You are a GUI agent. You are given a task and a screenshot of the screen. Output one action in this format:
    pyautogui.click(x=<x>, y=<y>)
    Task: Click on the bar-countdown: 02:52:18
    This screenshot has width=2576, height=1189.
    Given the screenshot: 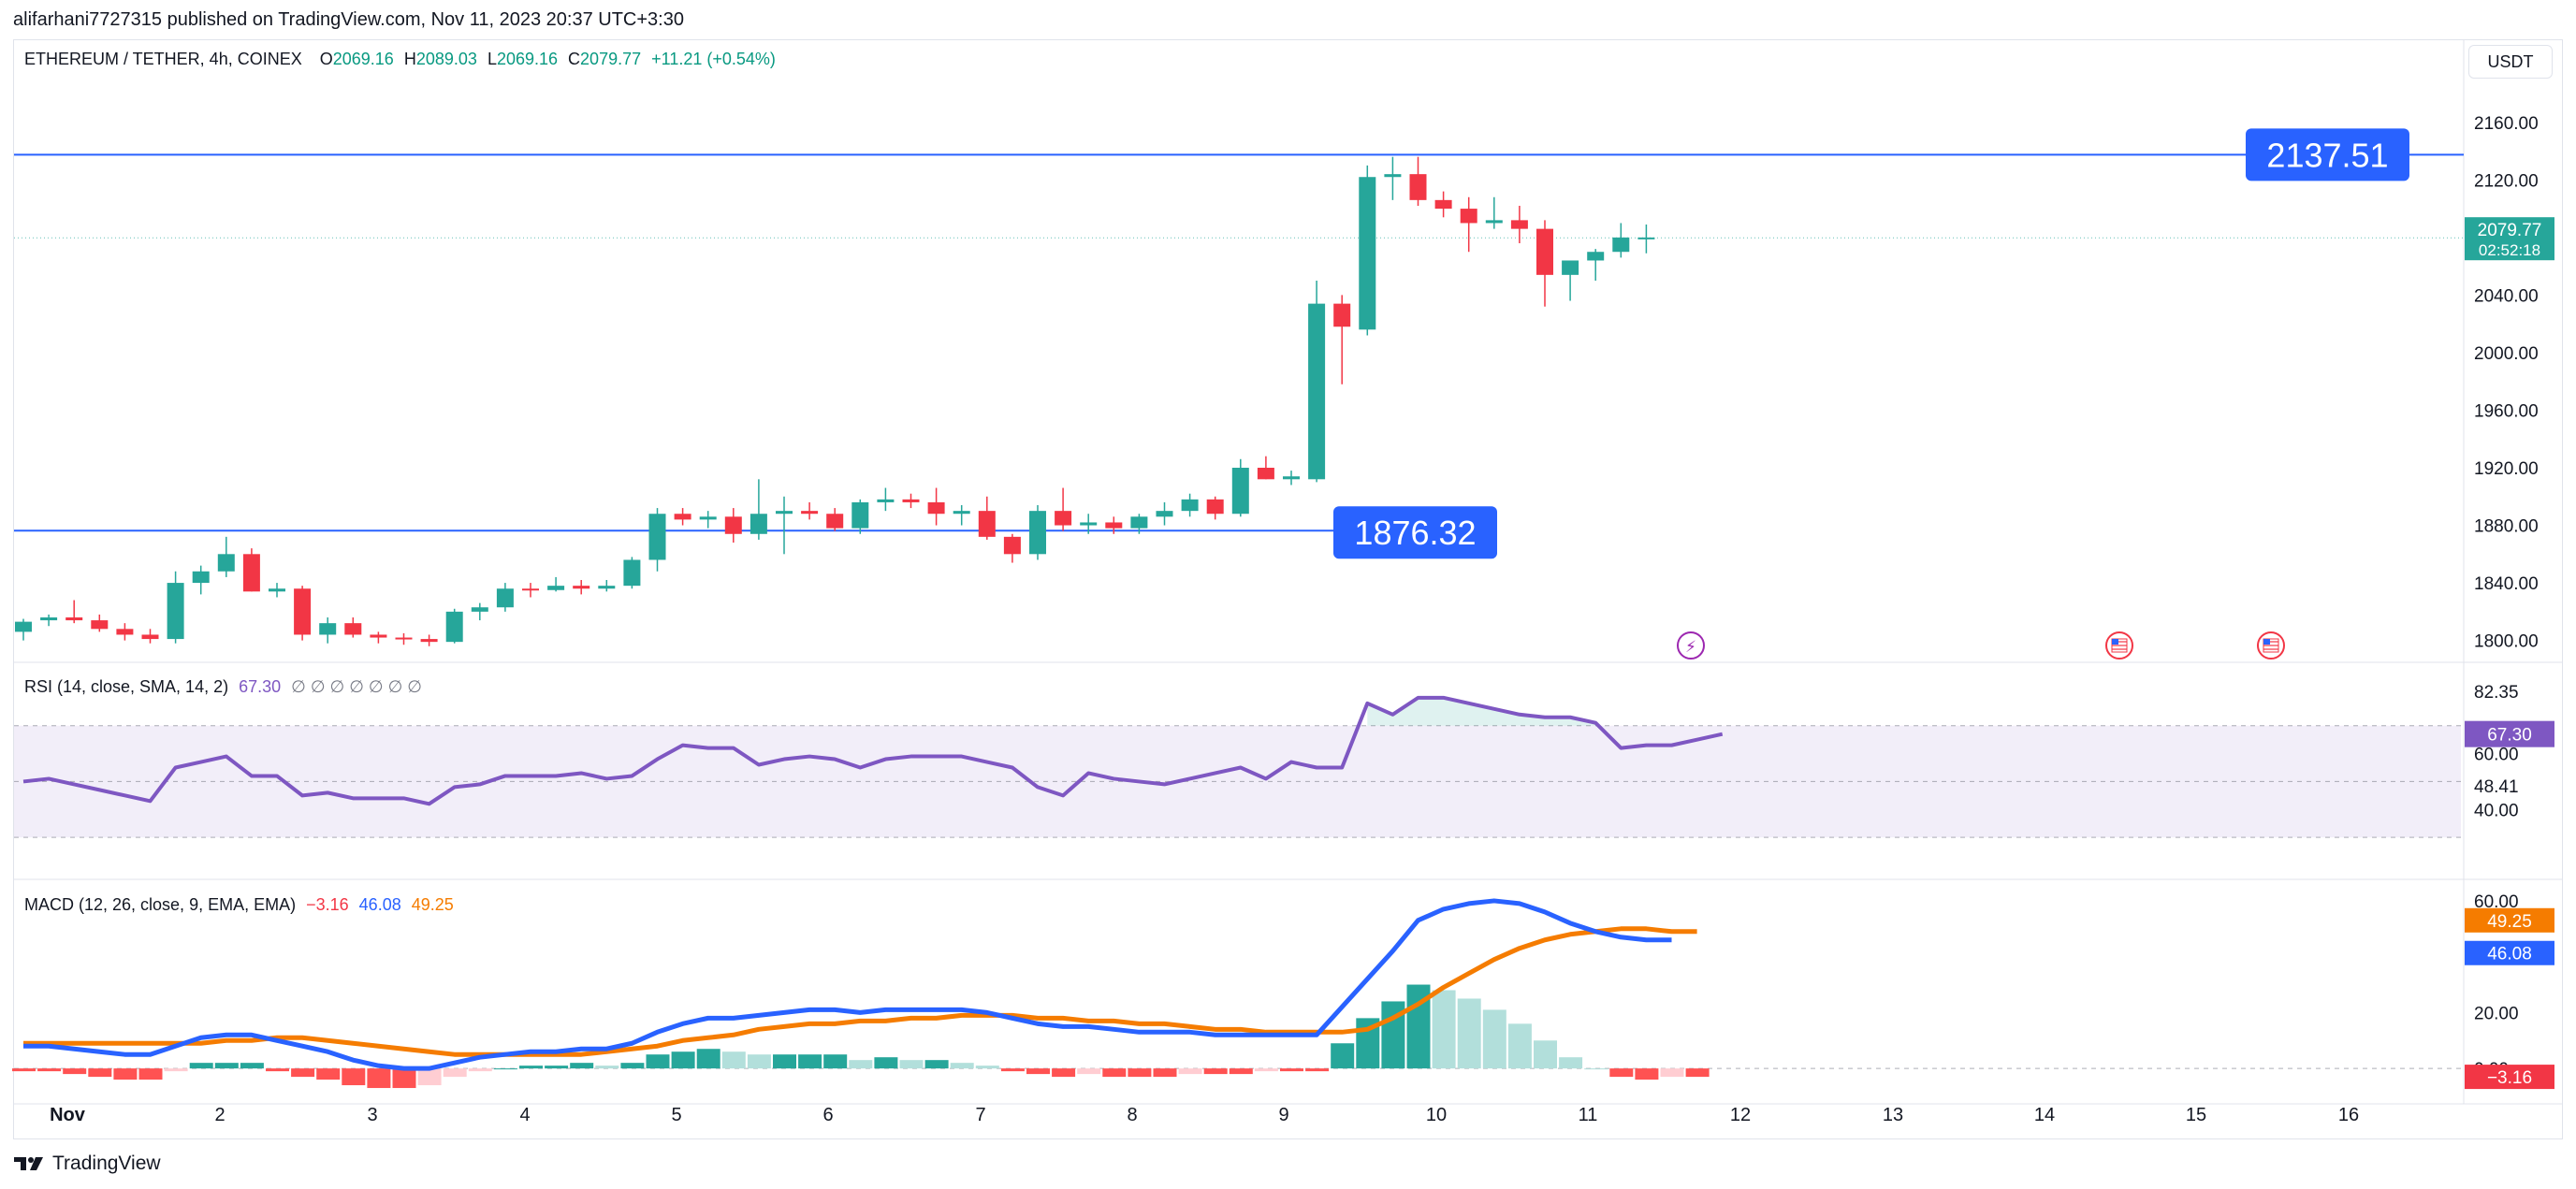 What is the action you would take?
    pyautogui.click(x=2509, y=250)
    